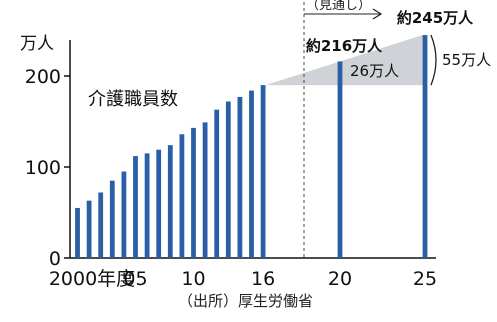  What do you see at coordinates (263, 279) in the screenshot?
I see `x-tick-label: 16` at bounding box center [263, 279].